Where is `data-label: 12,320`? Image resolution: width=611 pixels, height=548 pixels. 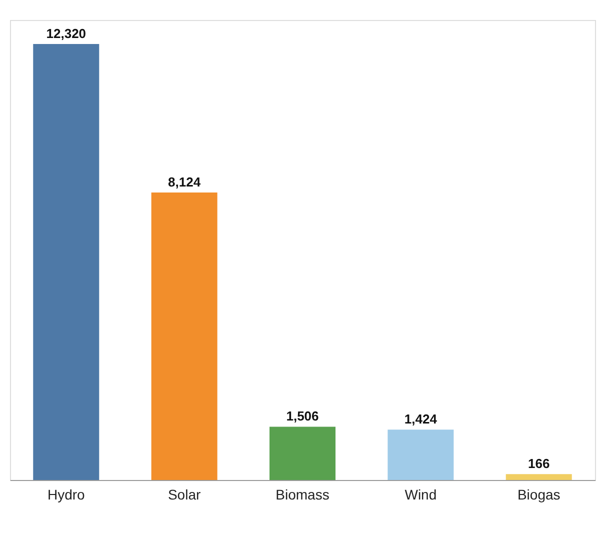 data-label: 12,320 is located at coordinates (66, 34).